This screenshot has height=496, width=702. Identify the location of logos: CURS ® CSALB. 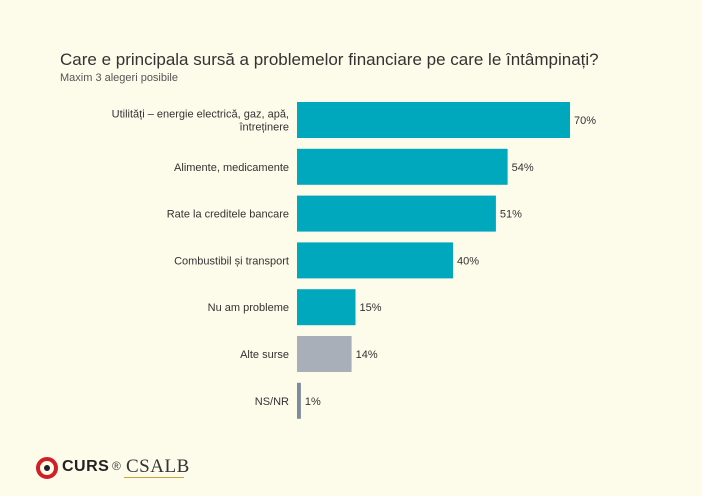
(116, 468).